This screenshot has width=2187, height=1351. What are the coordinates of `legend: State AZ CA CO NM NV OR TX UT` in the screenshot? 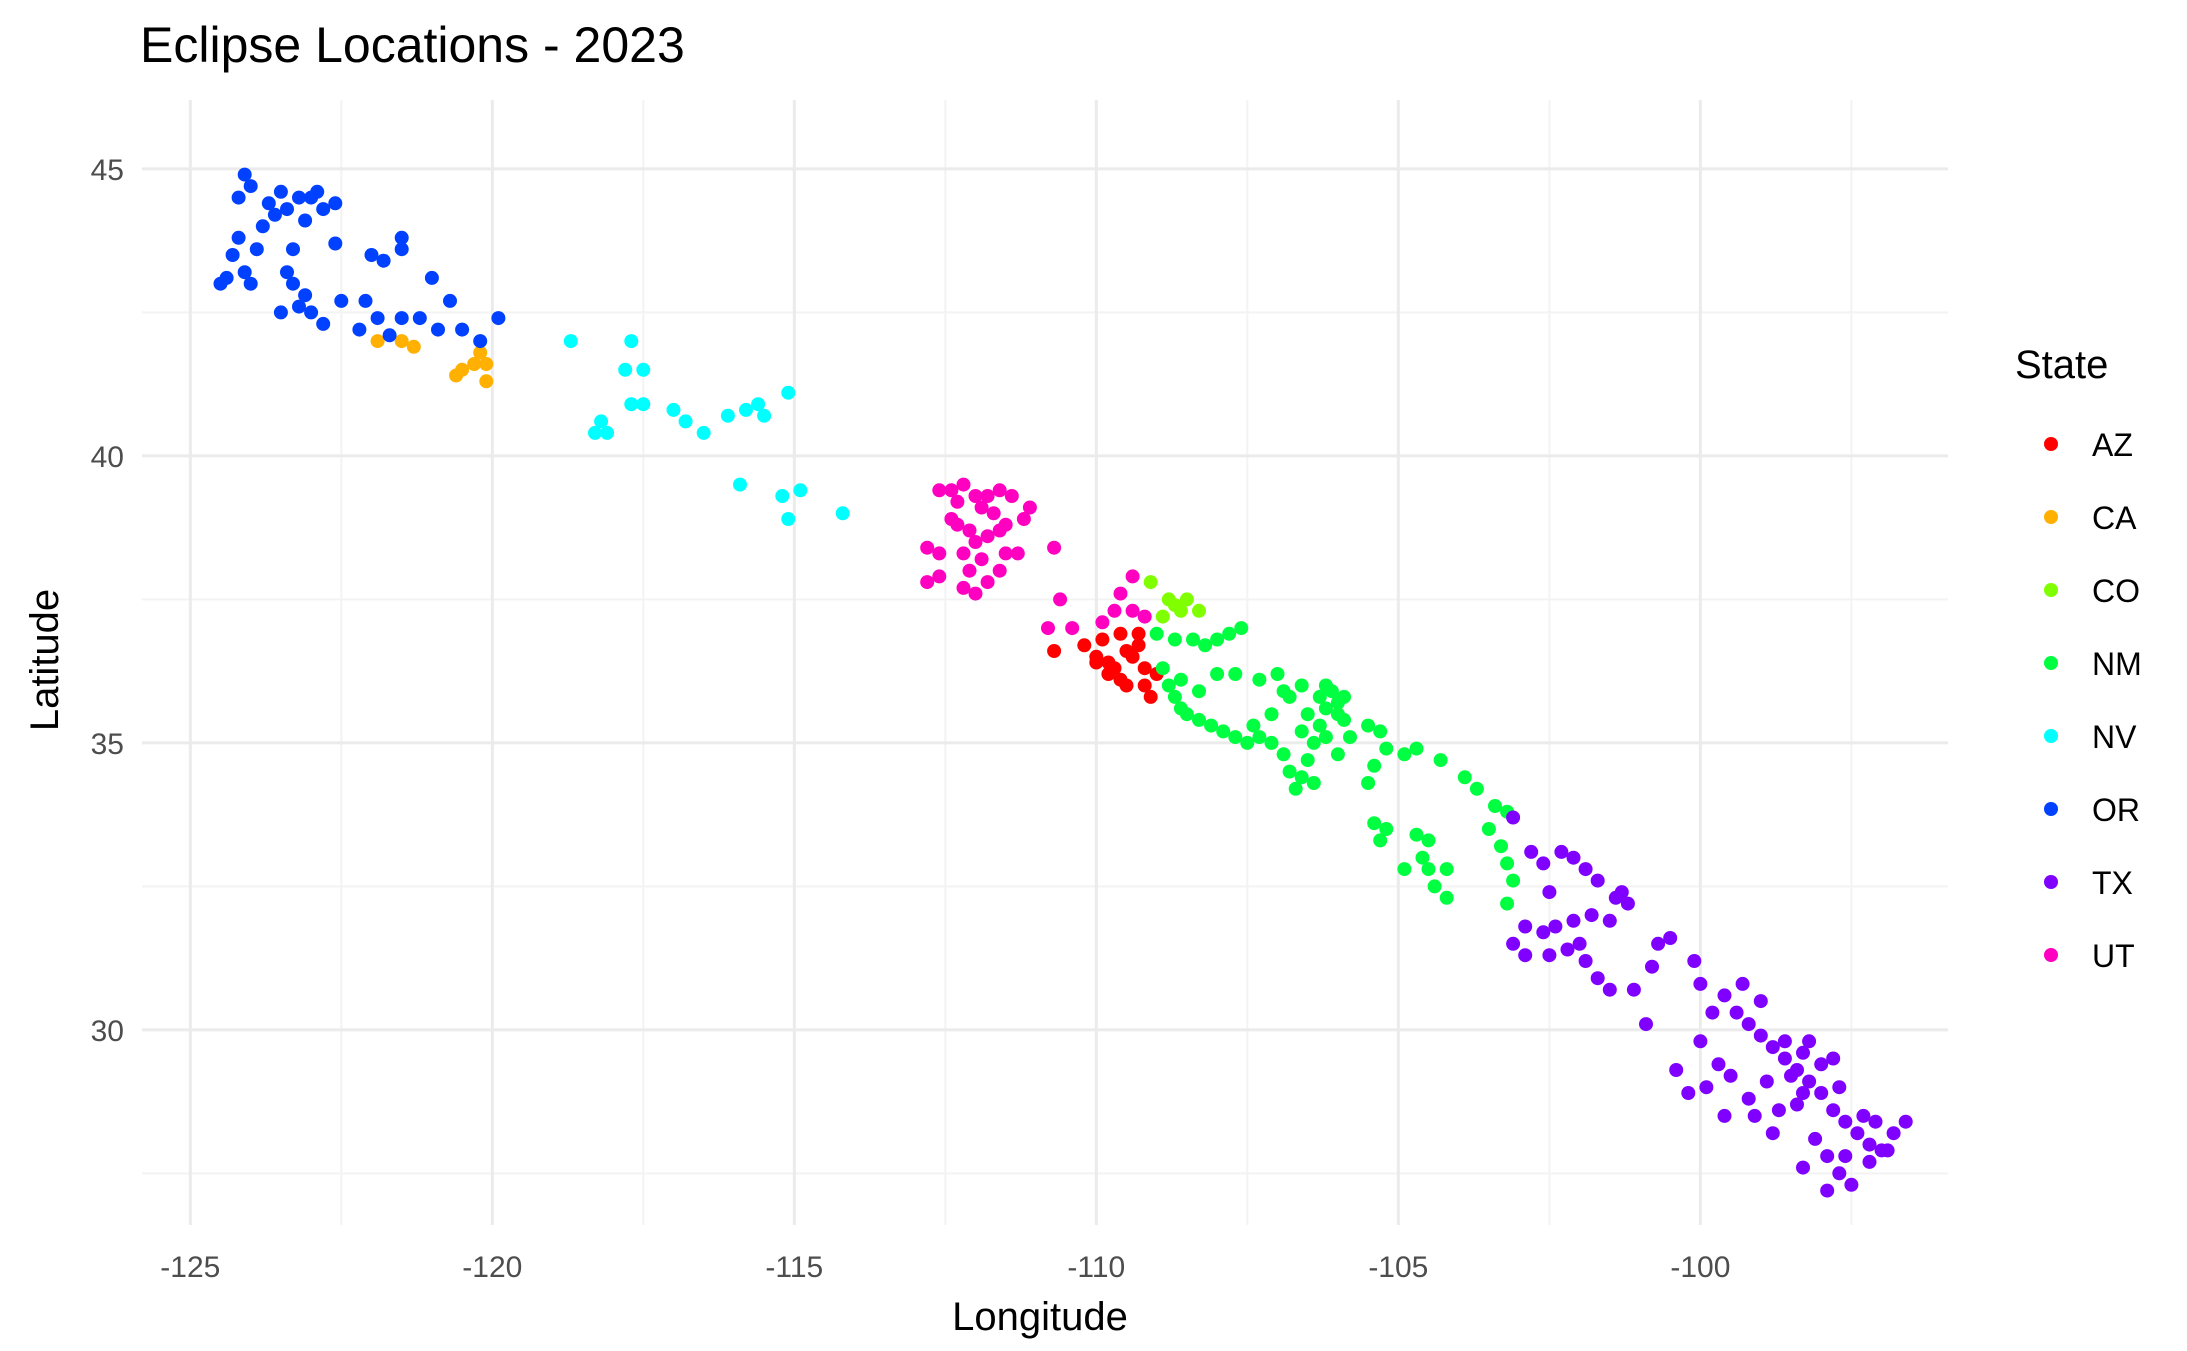 It's located at (2078, 658).